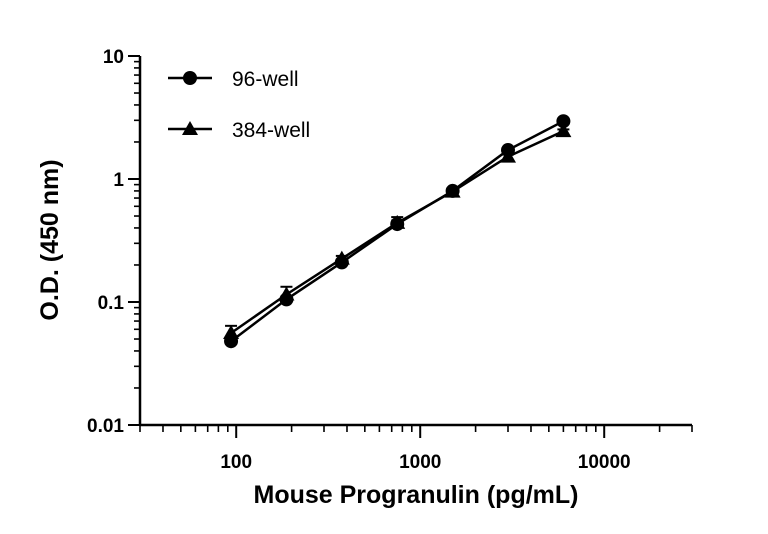 This screenshot has width=768, height=534. Describe the element at coordinates (236, 462) in the screenshot. I see `x-tick-label: 100` at that location.